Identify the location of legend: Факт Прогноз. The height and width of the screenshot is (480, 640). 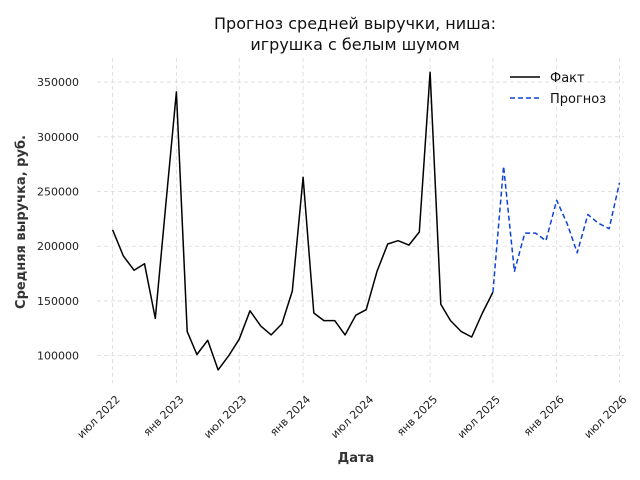
(558, 89).